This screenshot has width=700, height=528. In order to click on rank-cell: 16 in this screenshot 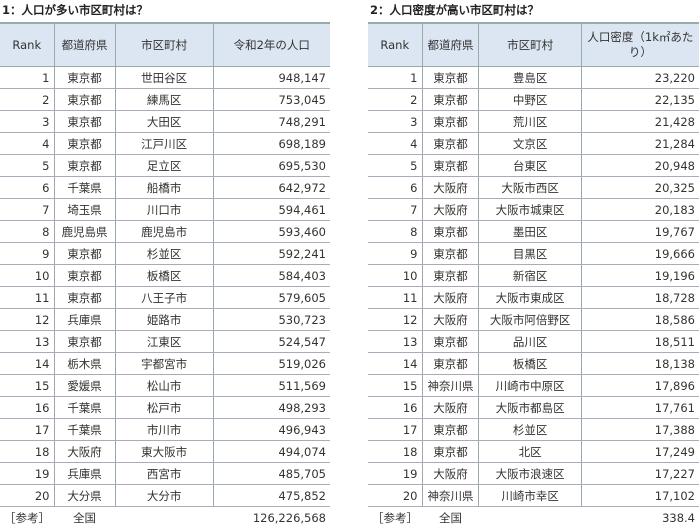, I will do `click(395, 408)`.